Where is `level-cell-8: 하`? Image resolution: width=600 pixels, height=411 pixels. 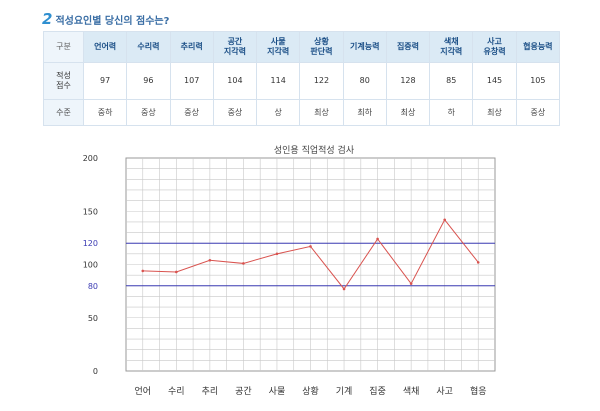
level-cell-8: 하 is located at coordinates (451, 112).